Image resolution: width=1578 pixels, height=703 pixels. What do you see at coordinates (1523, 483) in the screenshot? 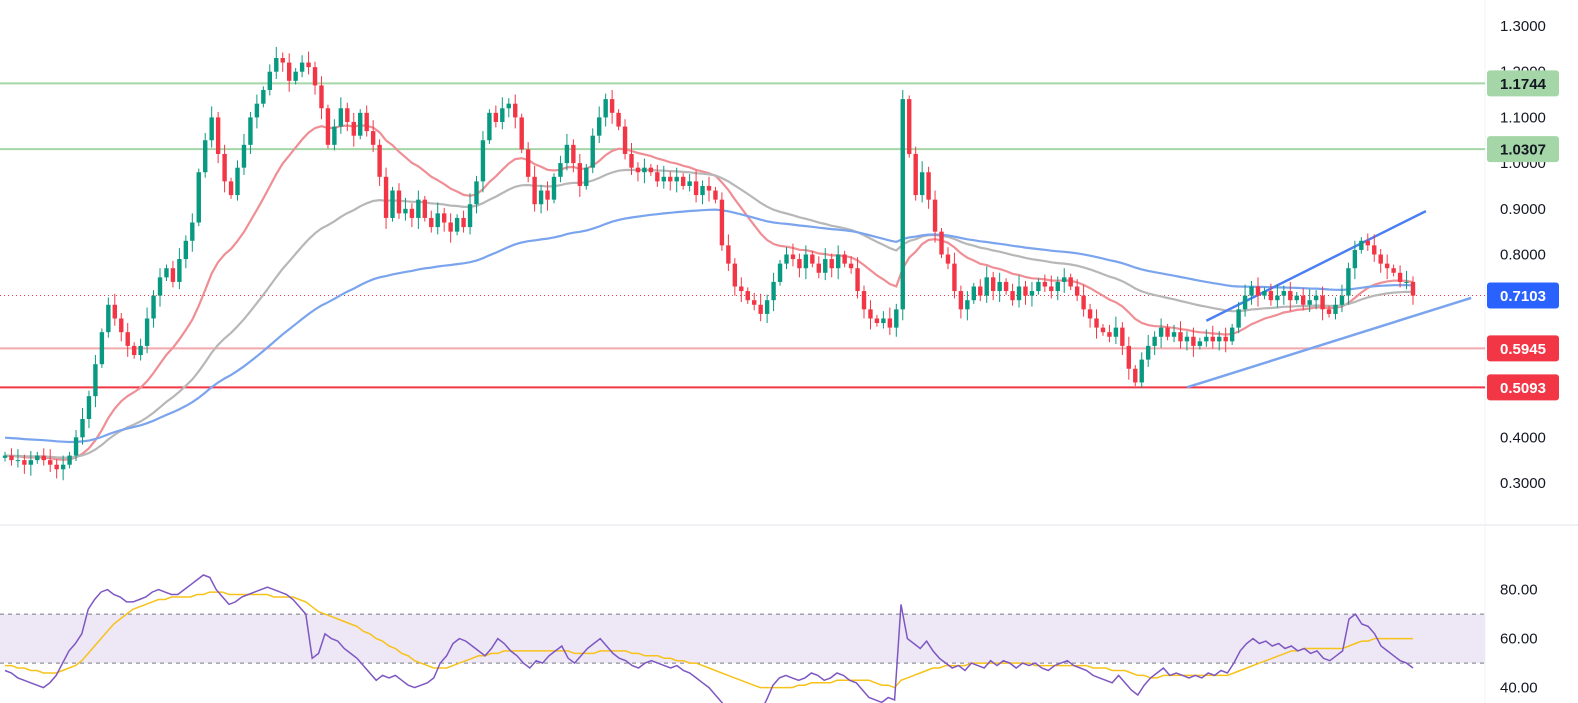
I see `price-tick-label: 0.3000` at bounding box center [1523, 483].